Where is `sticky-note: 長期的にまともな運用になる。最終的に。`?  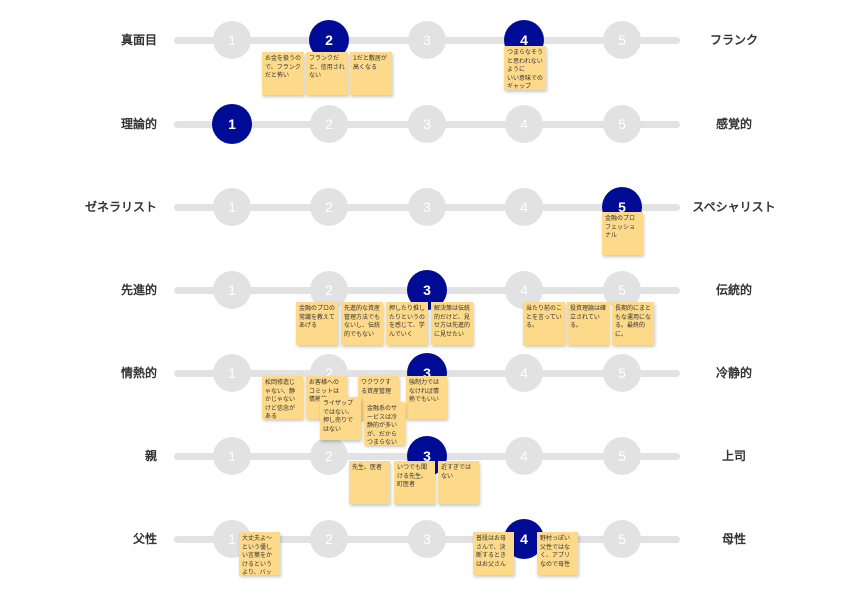
sticky-note: 長期的にまともな運用になる。最終的に。 is located at coordinates (633, 323).